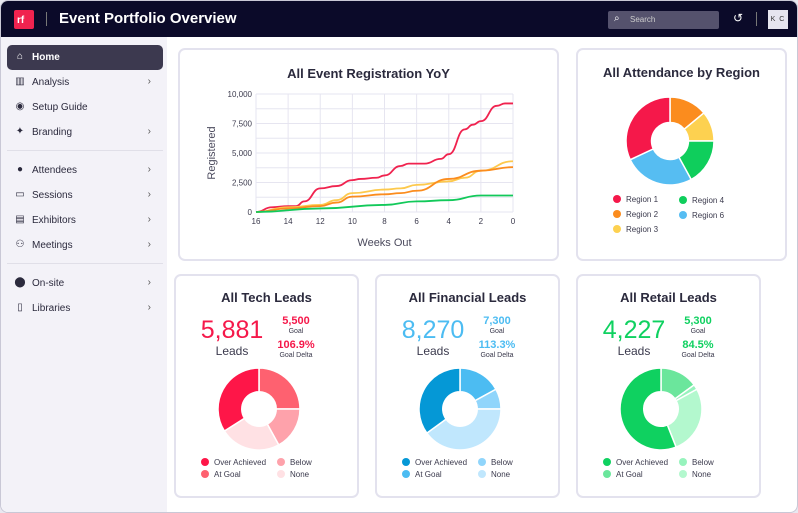 This screenshot has height=513, width=798. Describe the element at coordinates (288, 221) in the screenshot. I see `x-tick-label: 14` at that location.